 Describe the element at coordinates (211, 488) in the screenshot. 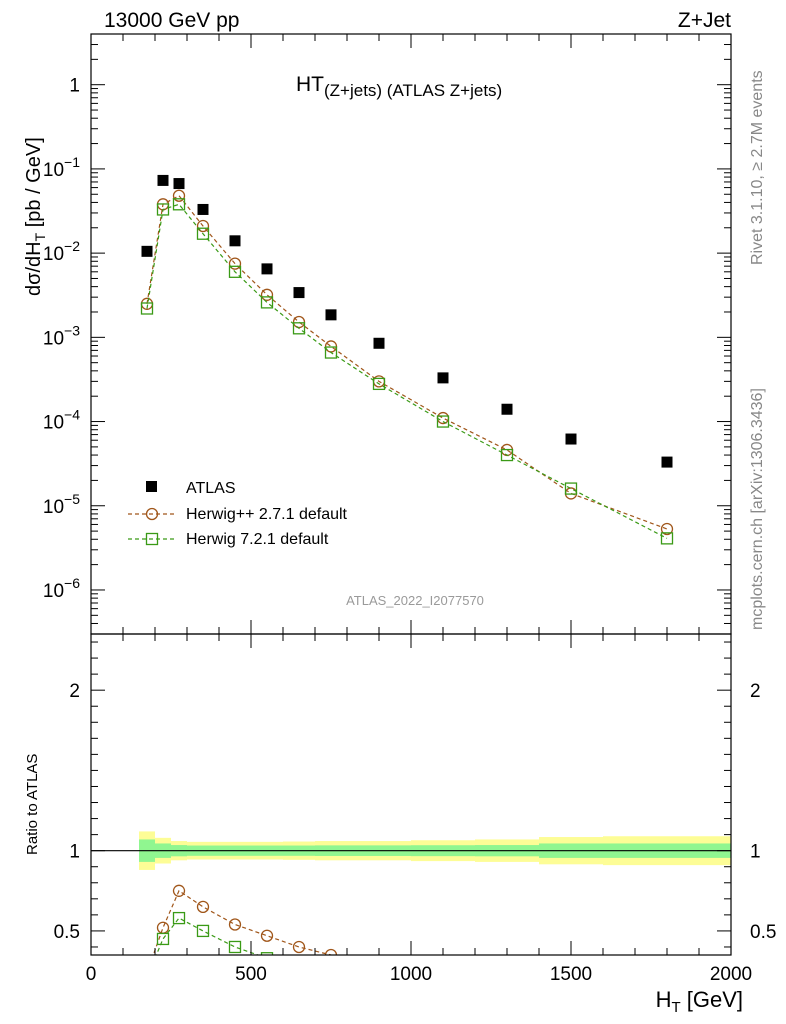

I see `legend-atlas-label: ATLAS` at that location.